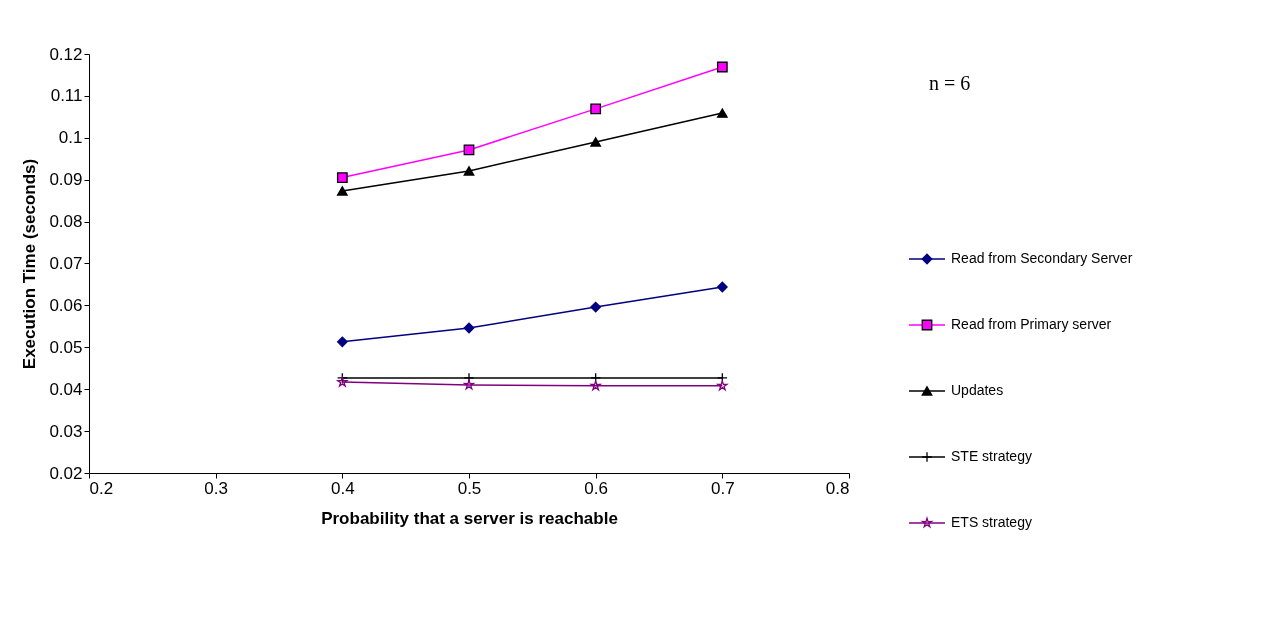 The height and width of the screenshot is (644, 1262). What do you see at coordinates (1031, 324) in the screenshot?
I see `legend-label: Read from Primary server` at bounding box center [1031, 324].